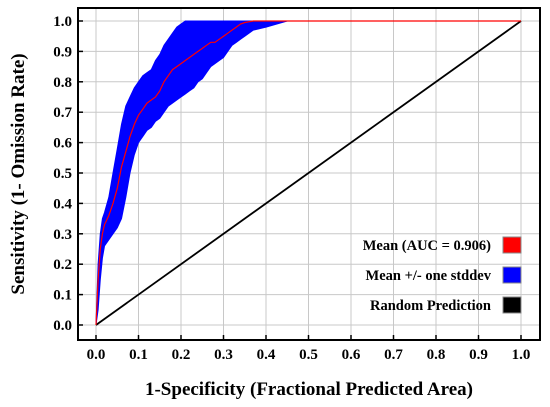 This screenshot has height=407, width=550. I want to click on x-tick-label: 0.2, so click(181, 355).